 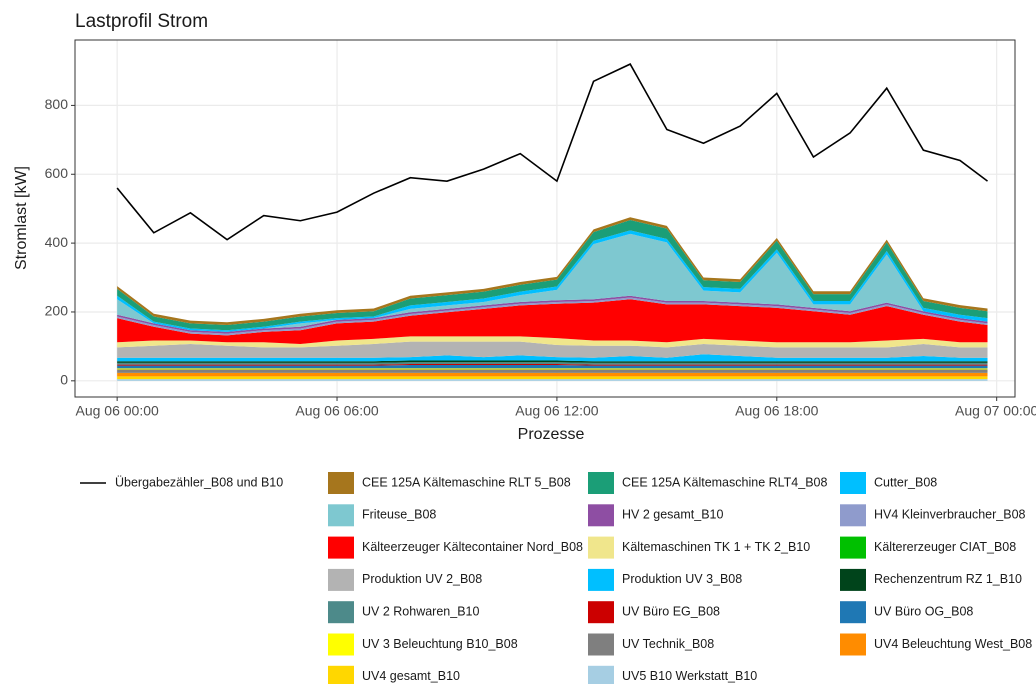 What do you see at coordinates (57, 311) in the screenshot?
I see `y-tick-label: 200` at bounding box center [57, 311].